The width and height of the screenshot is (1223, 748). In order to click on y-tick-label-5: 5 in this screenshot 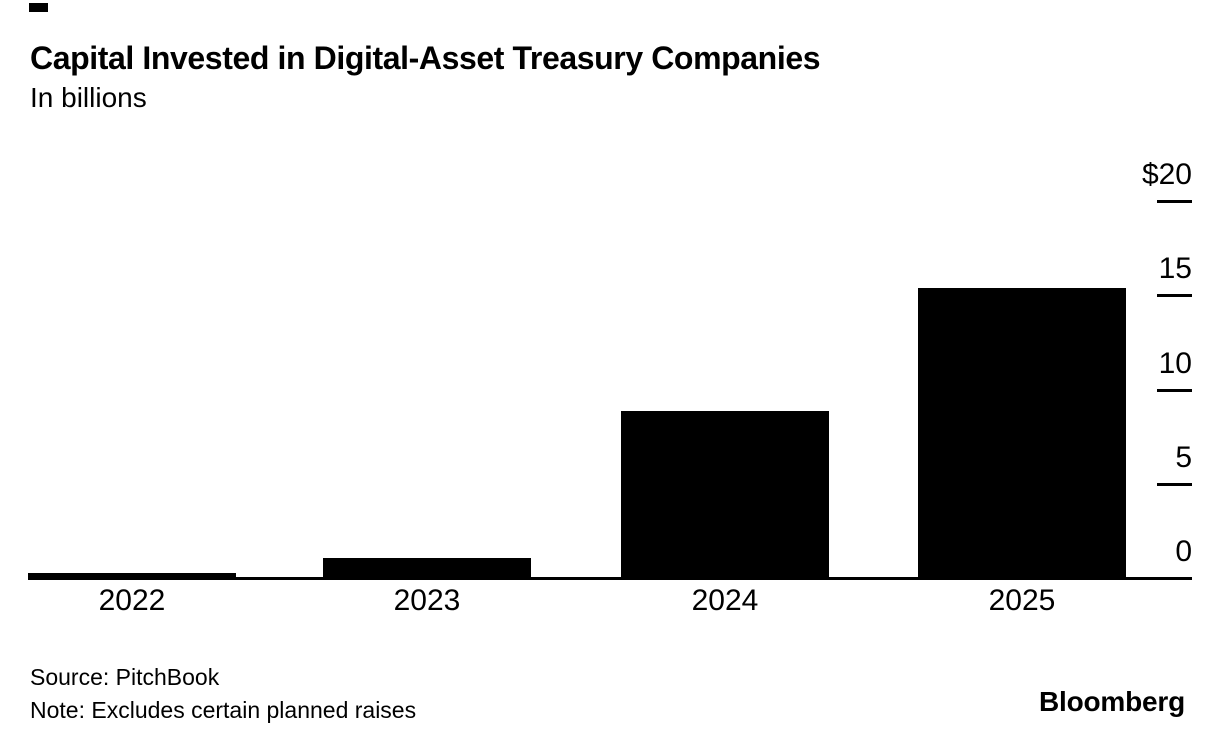, I will do `click(1183, 457)`.